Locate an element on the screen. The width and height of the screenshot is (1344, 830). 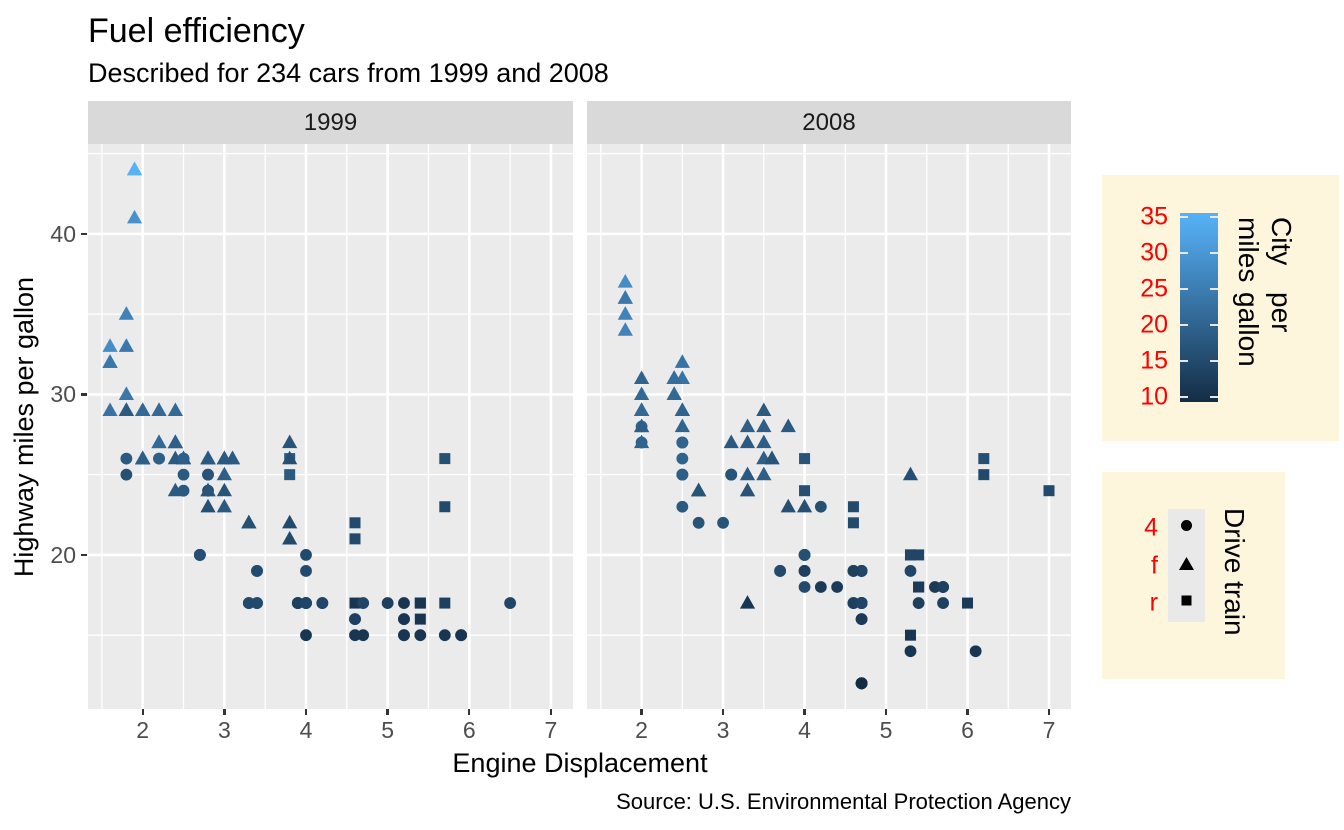
colorbar-gradient is located at coordinates (1199, 307).